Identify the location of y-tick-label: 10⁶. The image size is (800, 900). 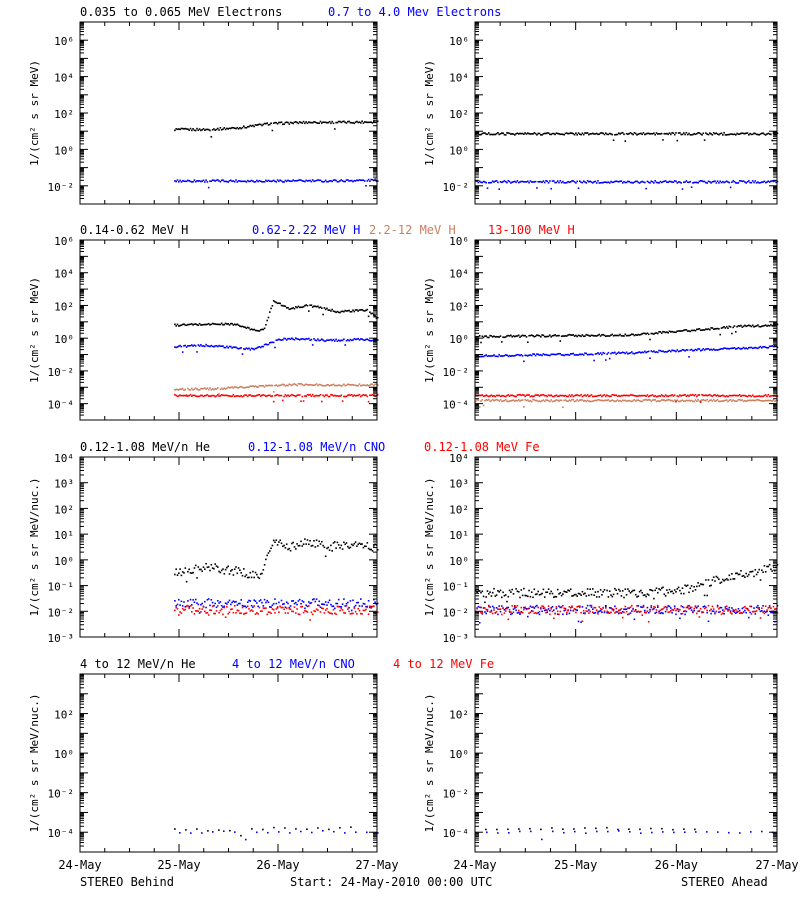
(64, 241).